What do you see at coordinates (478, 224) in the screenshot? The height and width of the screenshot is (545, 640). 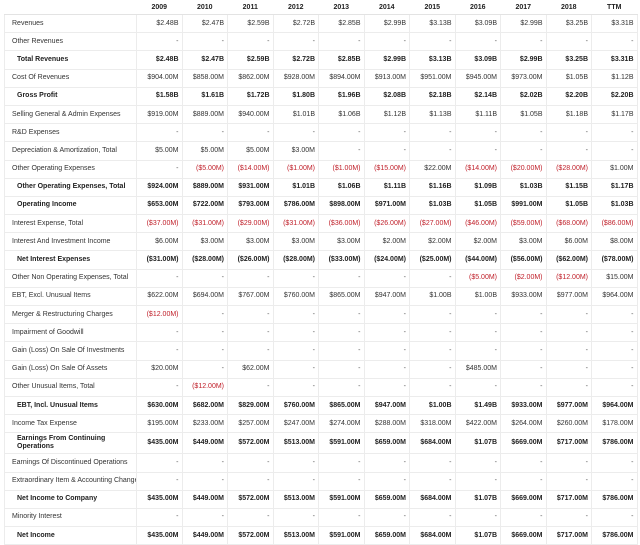 I see `value-cell: ($46.00M)` at bounding box center [478, 224].